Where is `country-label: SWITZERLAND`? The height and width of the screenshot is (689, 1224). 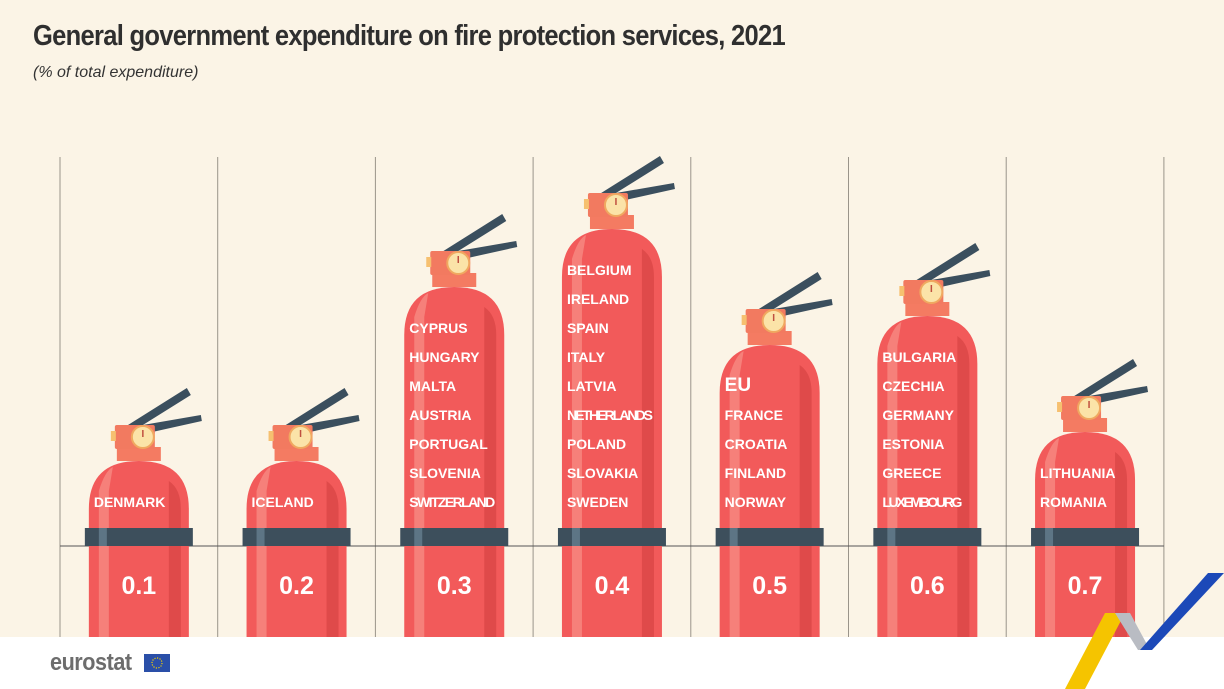
country-label: SWITZERLAND is located at coordinates (452, 502).